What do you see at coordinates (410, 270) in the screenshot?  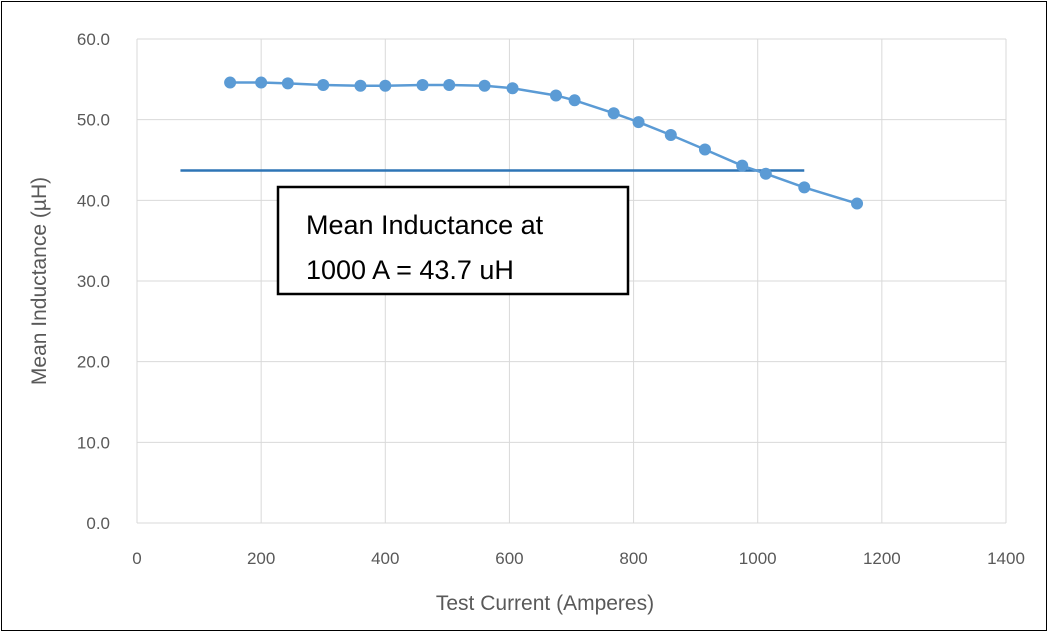 I see `annotation-line-2: 1000 A = 43.7 uH` at bounding box center [410, 270].